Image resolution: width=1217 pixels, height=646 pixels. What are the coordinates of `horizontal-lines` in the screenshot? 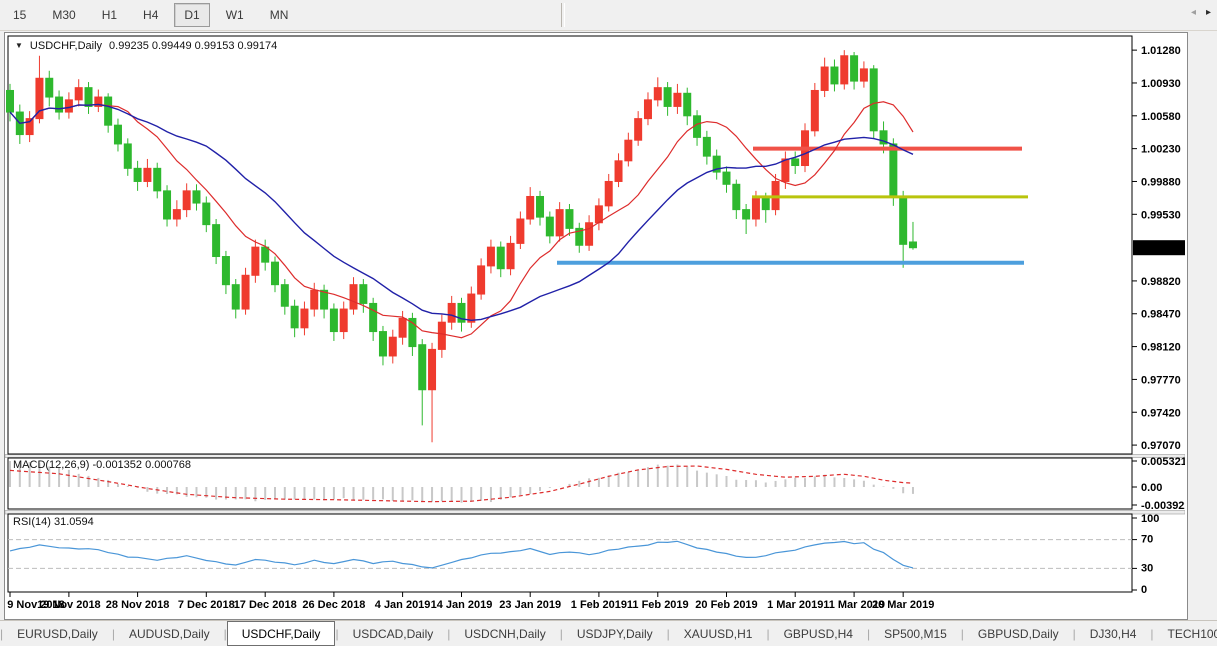 It's located at (792, 205).